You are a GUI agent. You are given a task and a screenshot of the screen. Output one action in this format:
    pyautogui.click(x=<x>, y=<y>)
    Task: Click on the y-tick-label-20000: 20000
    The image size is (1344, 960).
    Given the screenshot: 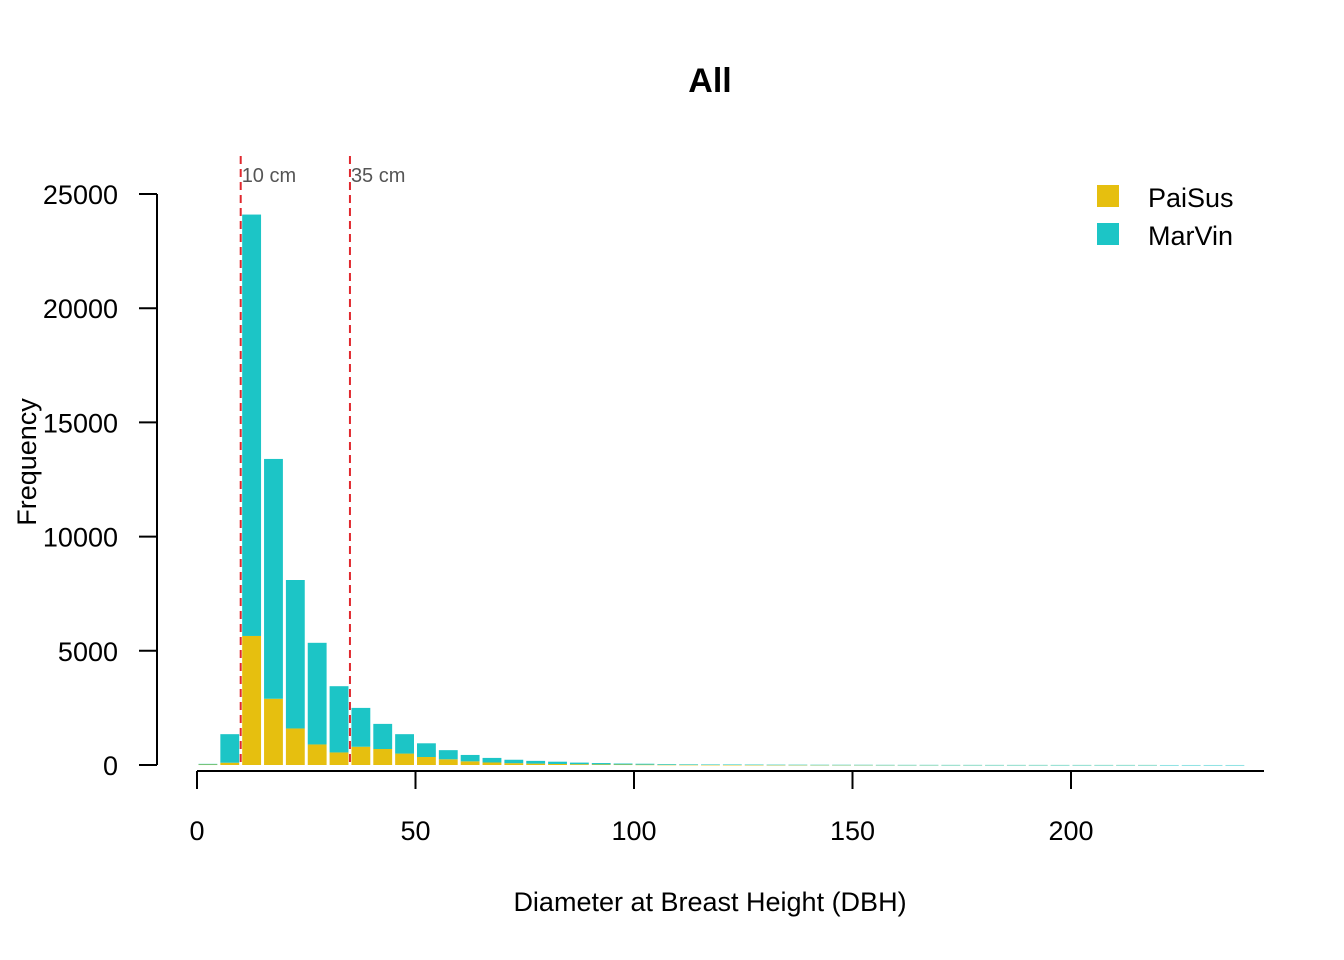 What is the action you would take?
    pyautogui.click(x=80, y=309)
    